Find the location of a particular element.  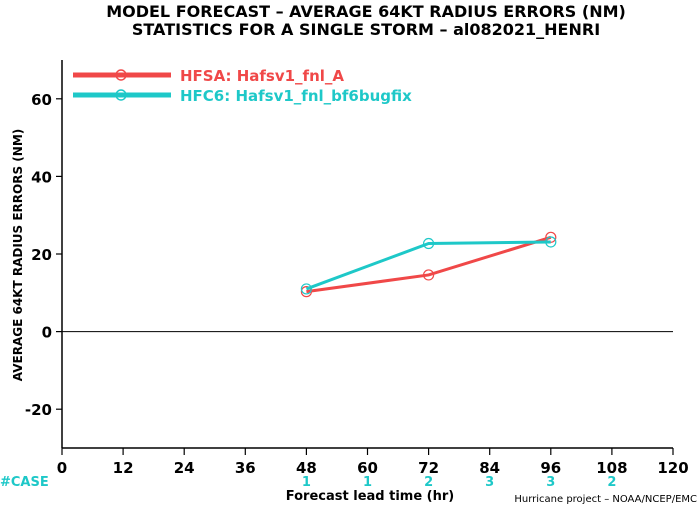

x-tick-label: 96 is located at coordinates (550, 468).